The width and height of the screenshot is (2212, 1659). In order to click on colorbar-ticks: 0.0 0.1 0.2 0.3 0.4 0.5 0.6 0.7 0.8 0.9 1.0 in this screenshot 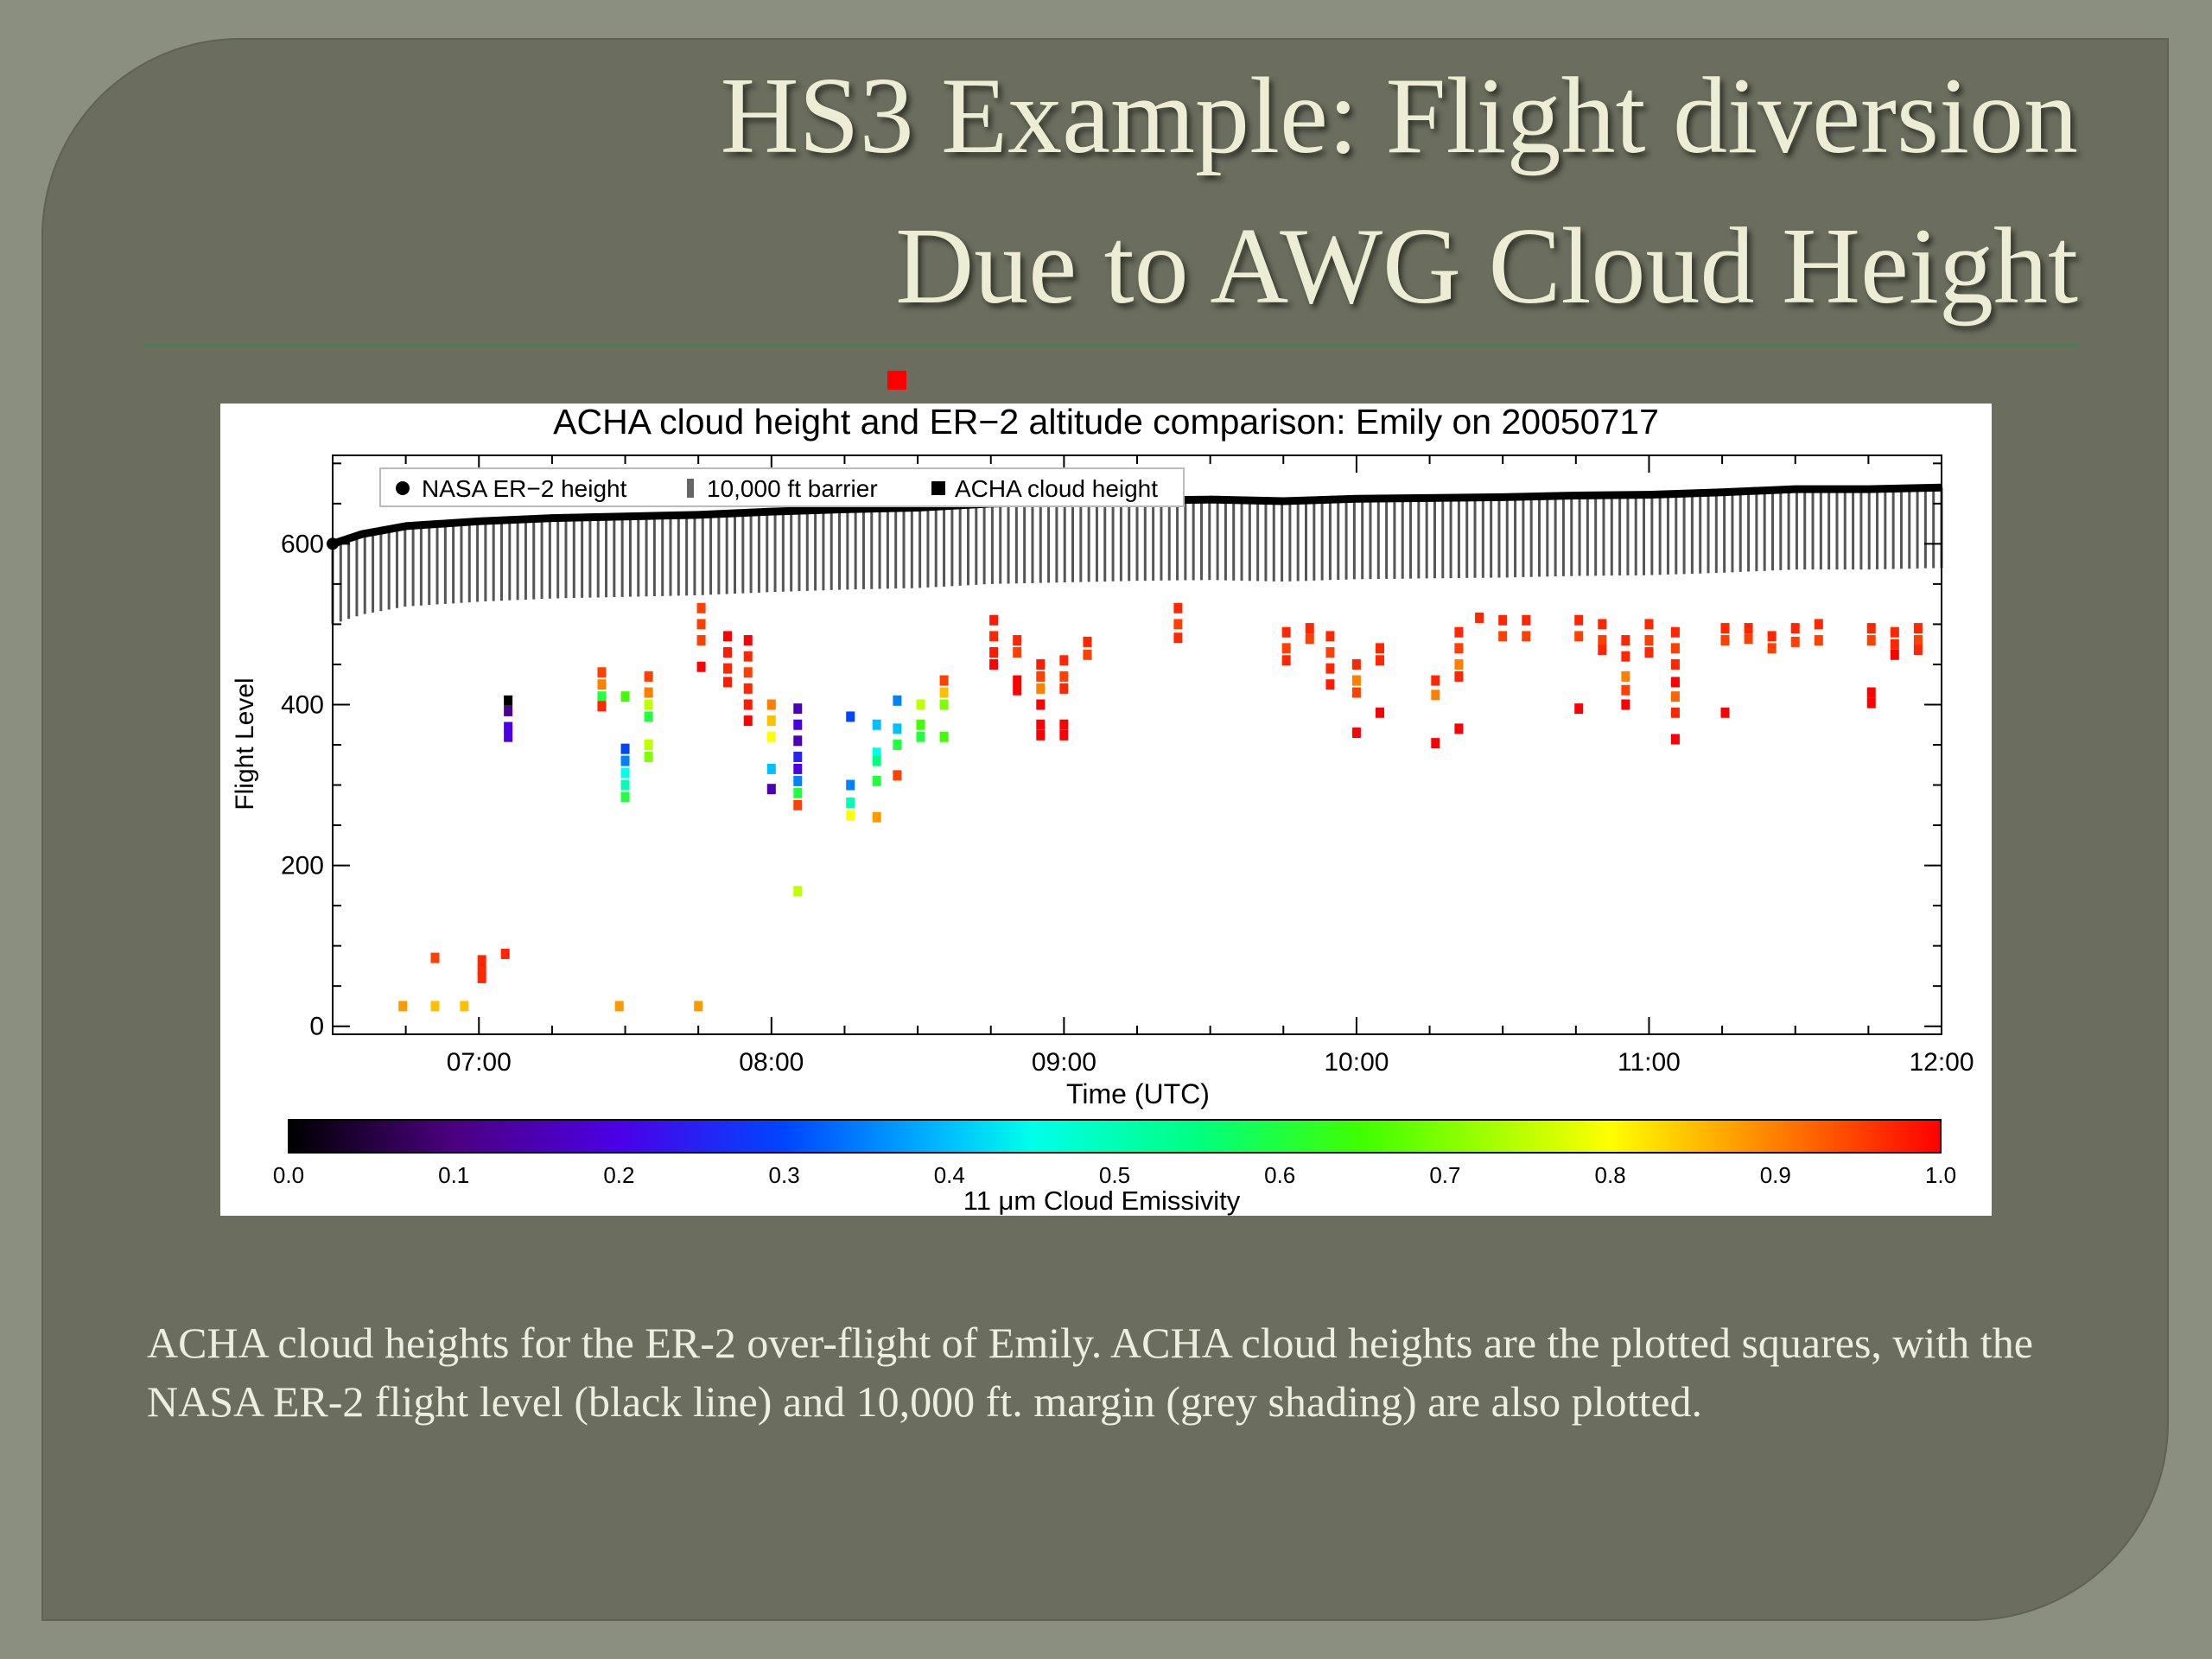, I will do `click(1114, 1175)`.